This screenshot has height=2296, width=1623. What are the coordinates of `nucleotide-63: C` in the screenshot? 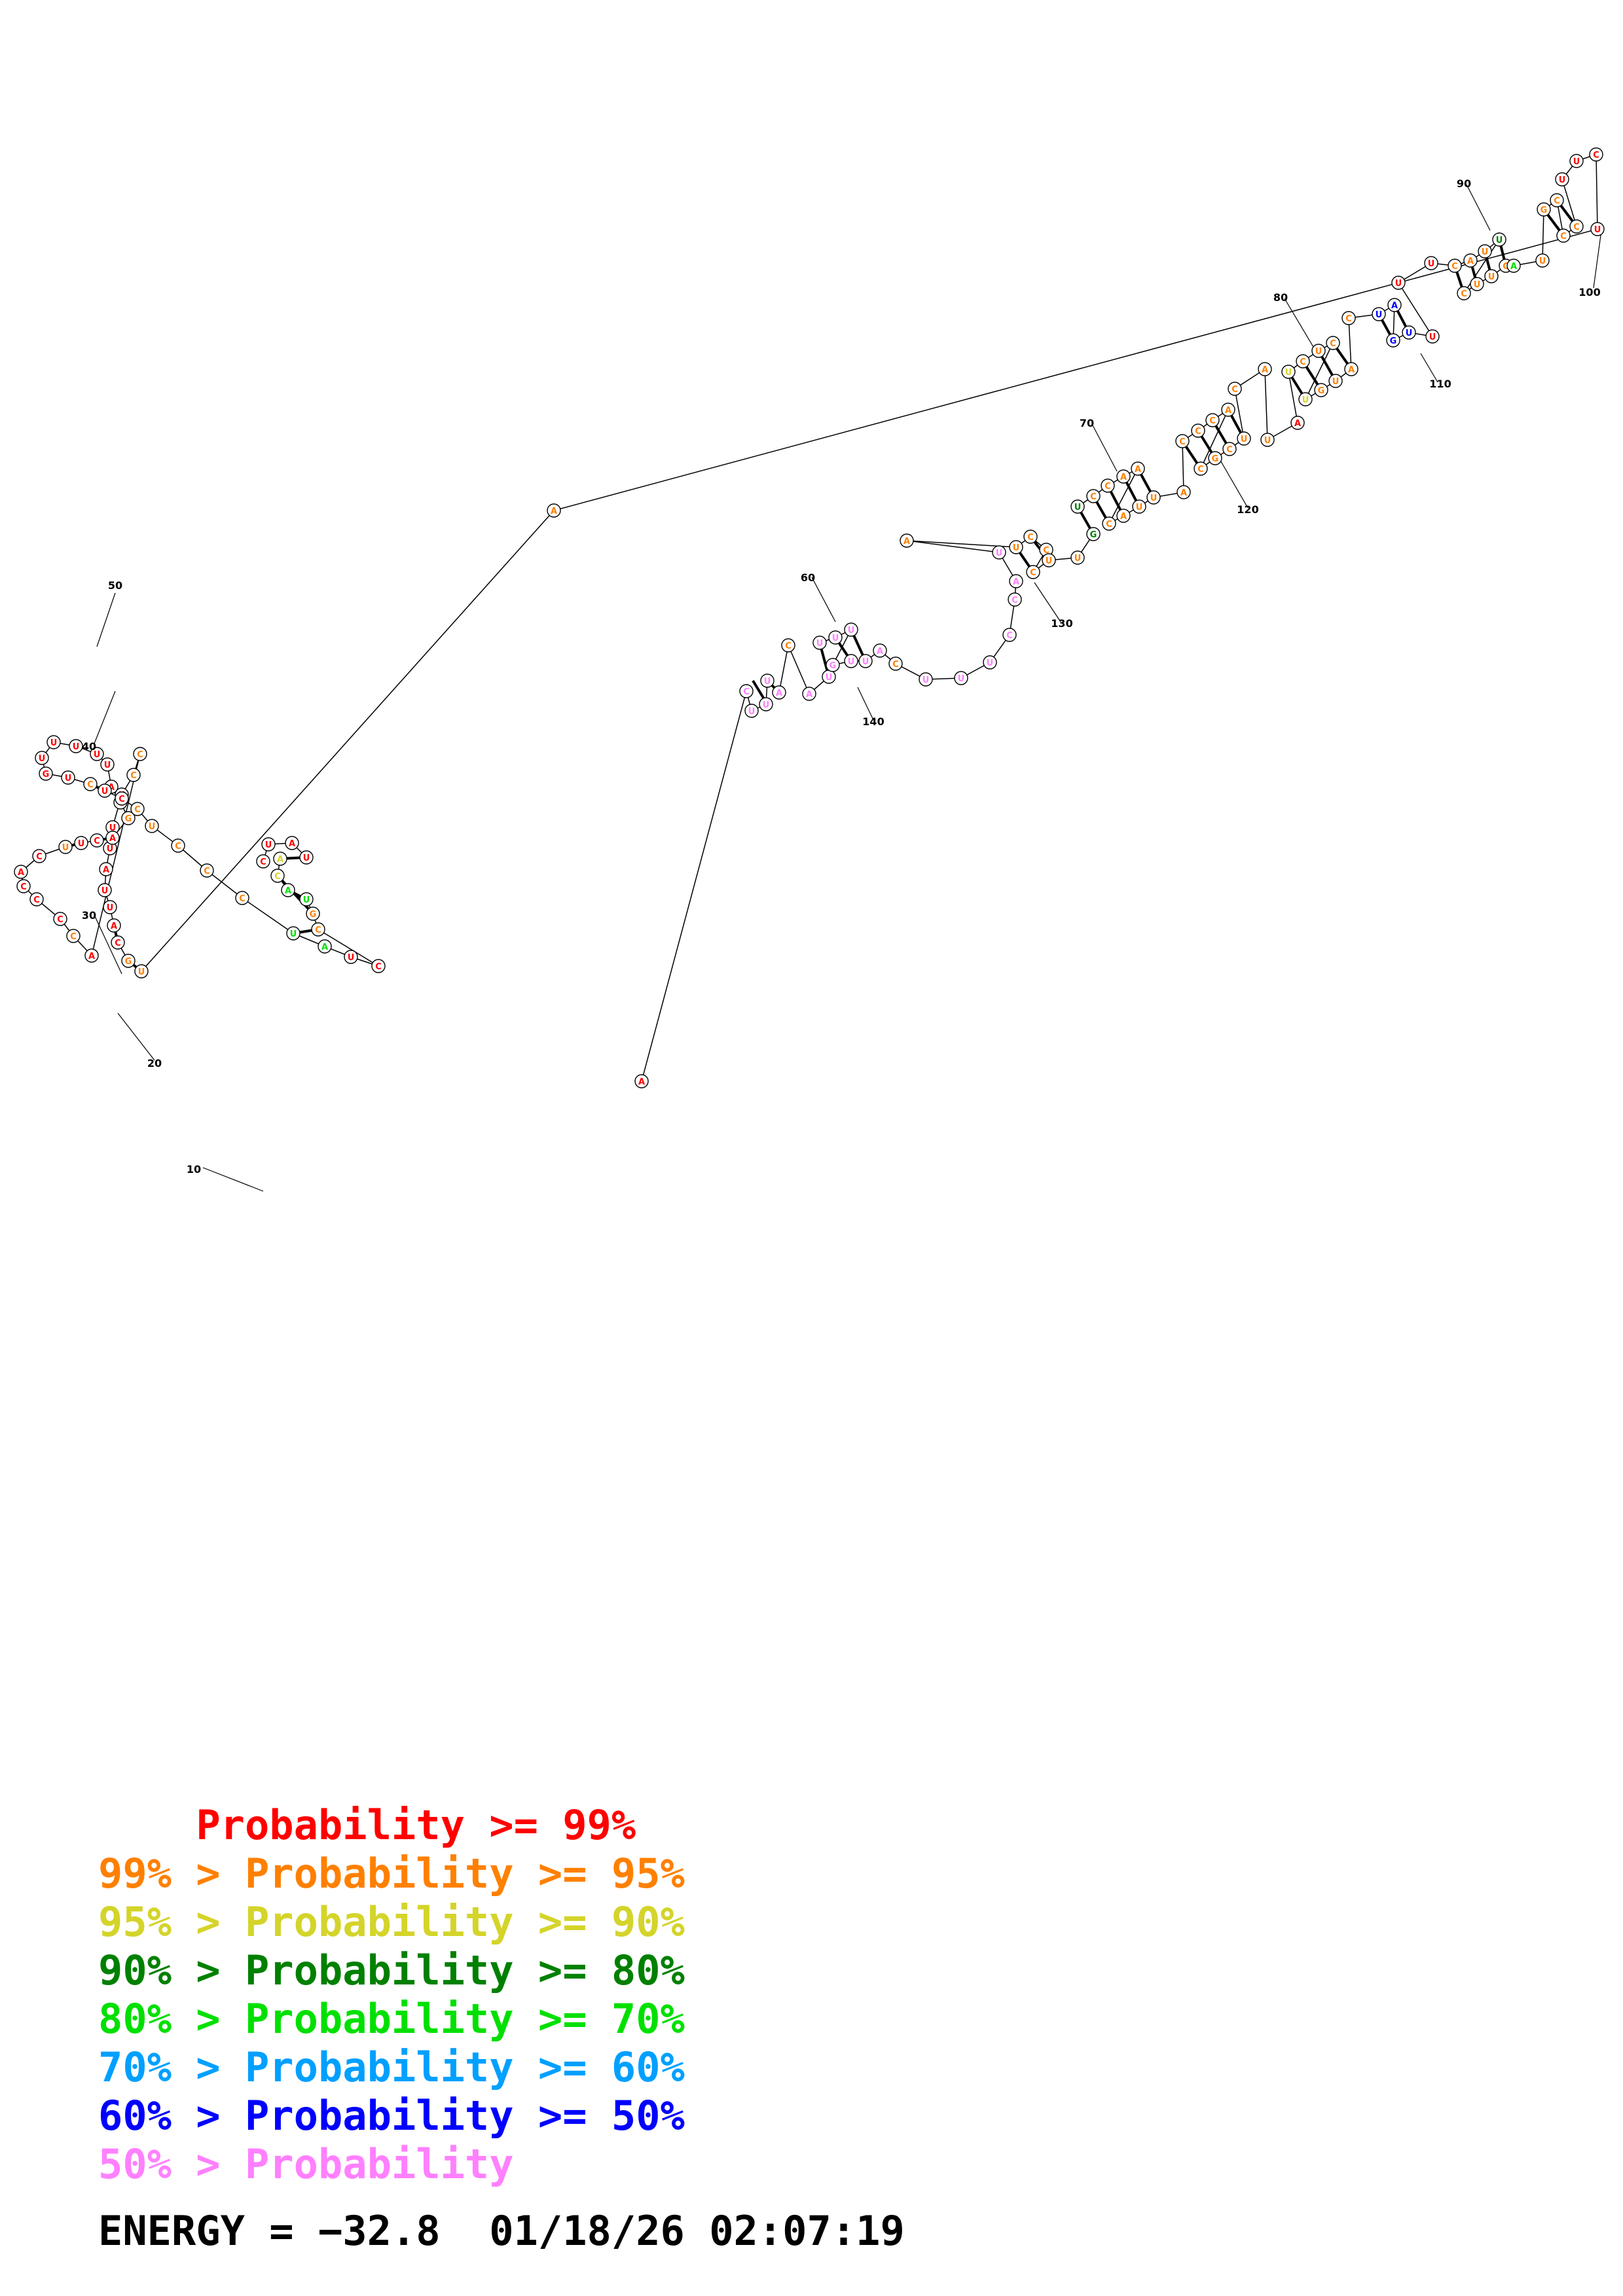 It's located at (1348, 318).